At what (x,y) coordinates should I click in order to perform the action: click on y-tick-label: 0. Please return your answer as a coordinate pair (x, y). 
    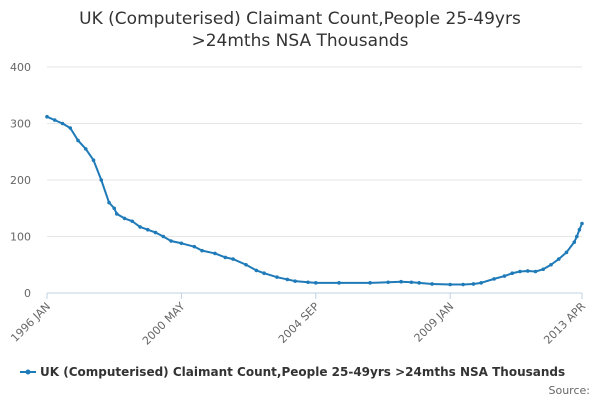
    Looking at the image, I should click on (27, 293).